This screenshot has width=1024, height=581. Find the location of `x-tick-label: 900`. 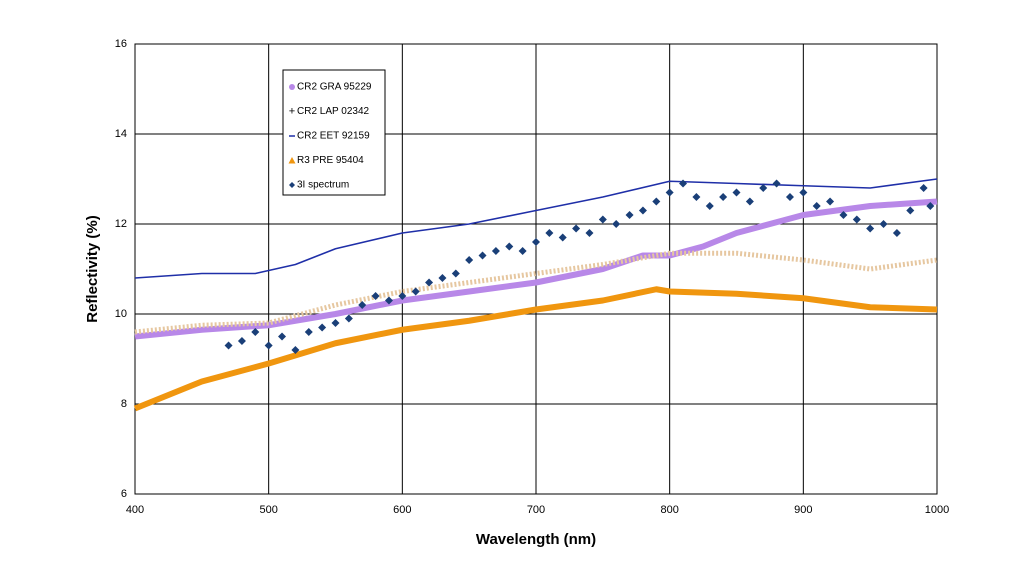

x-tick-label: 900 is located at coordinates (803, 510).